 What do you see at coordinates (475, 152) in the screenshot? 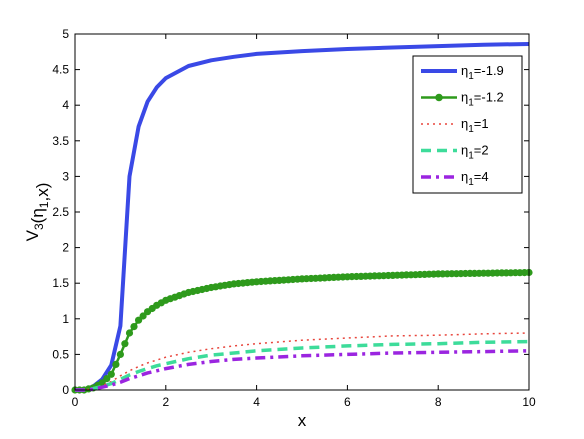
I see `legend-entry-label: η1=2` at bounding box center [475, 152].